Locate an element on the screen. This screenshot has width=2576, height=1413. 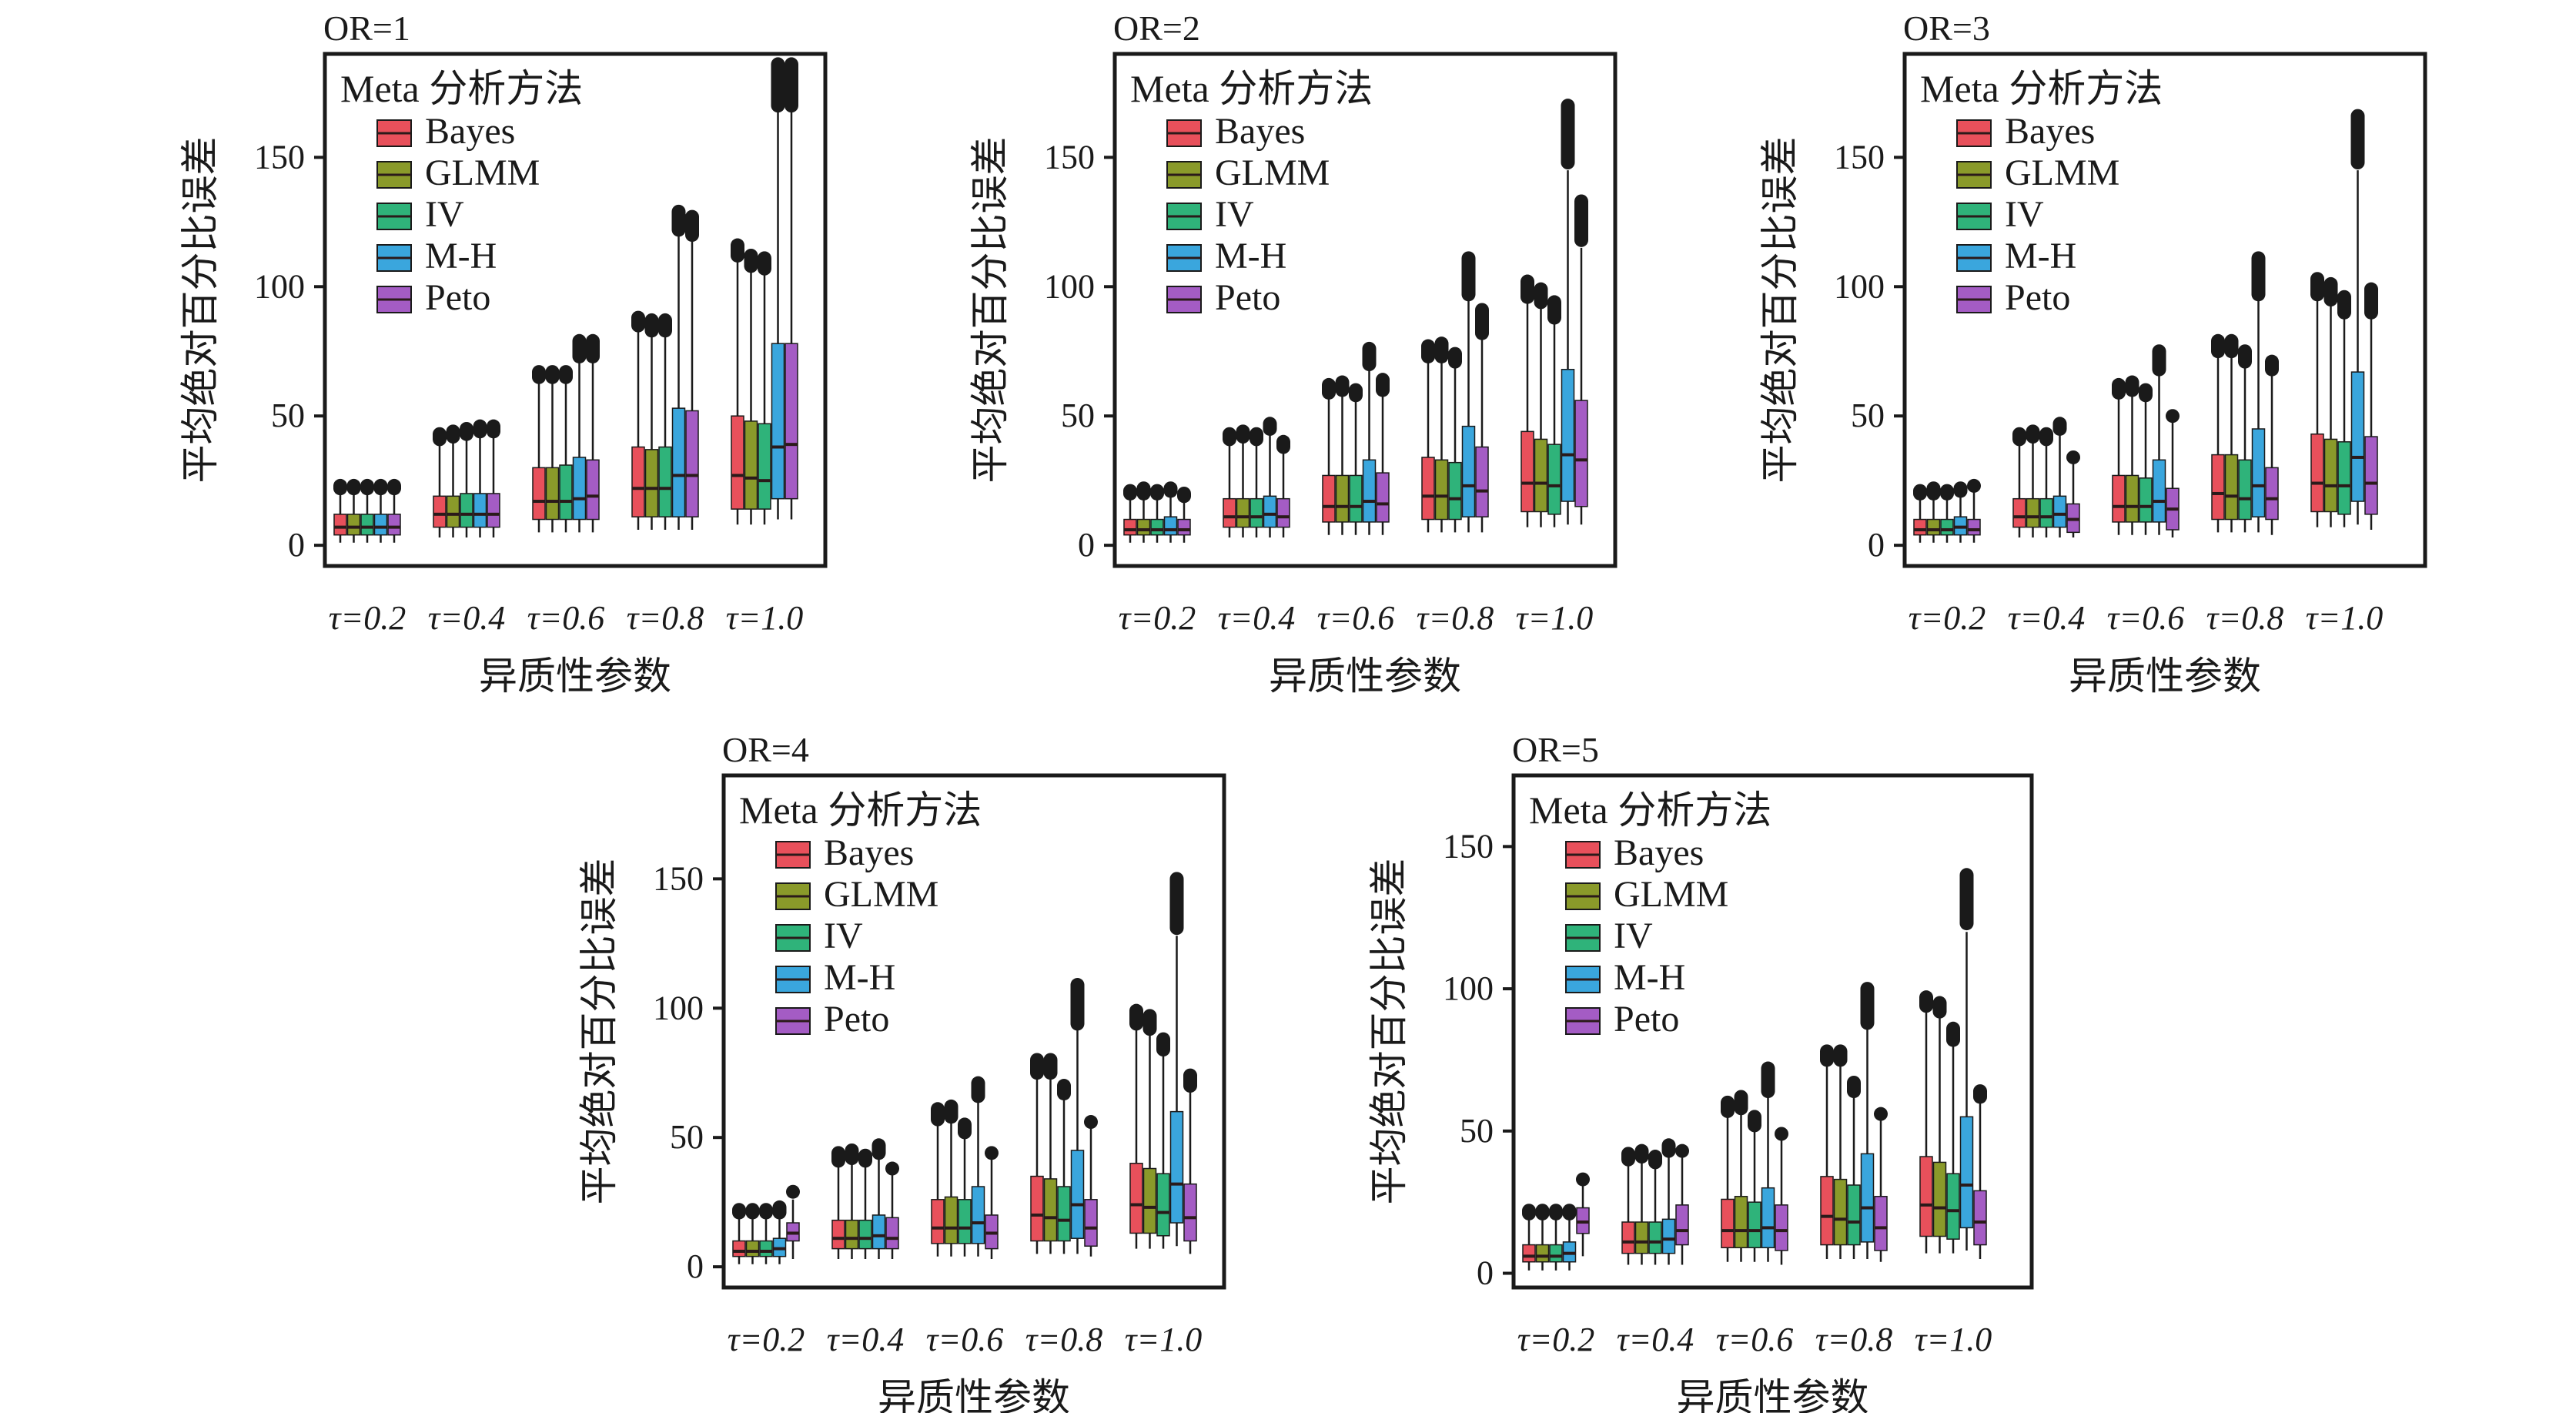
panel-title: OR=5 is located at coordinates (1556, 750).